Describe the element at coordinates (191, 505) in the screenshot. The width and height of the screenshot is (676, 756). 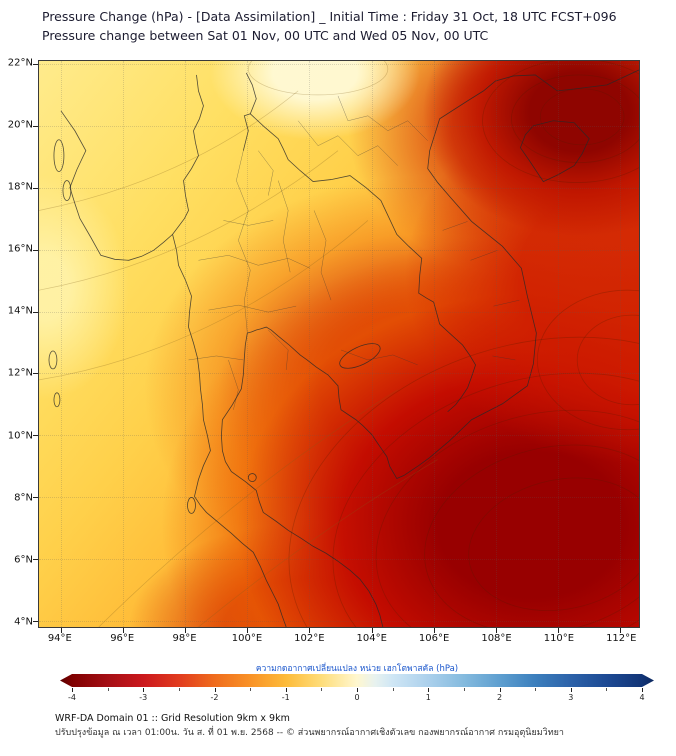
I see `island-phuket` at that location.